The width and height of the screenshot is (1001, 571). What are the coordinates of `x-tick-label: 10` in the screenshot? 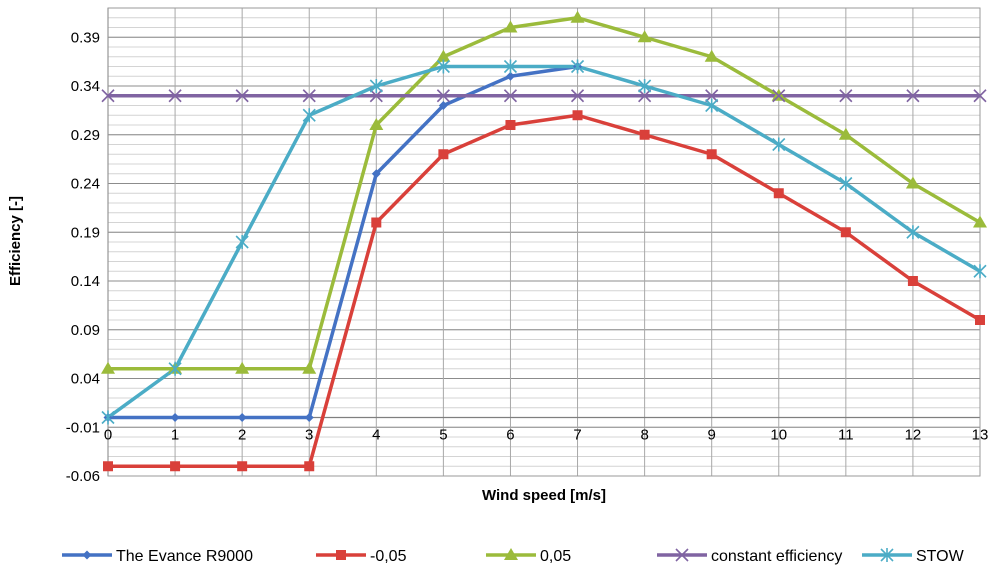 It's located at (778, 435).